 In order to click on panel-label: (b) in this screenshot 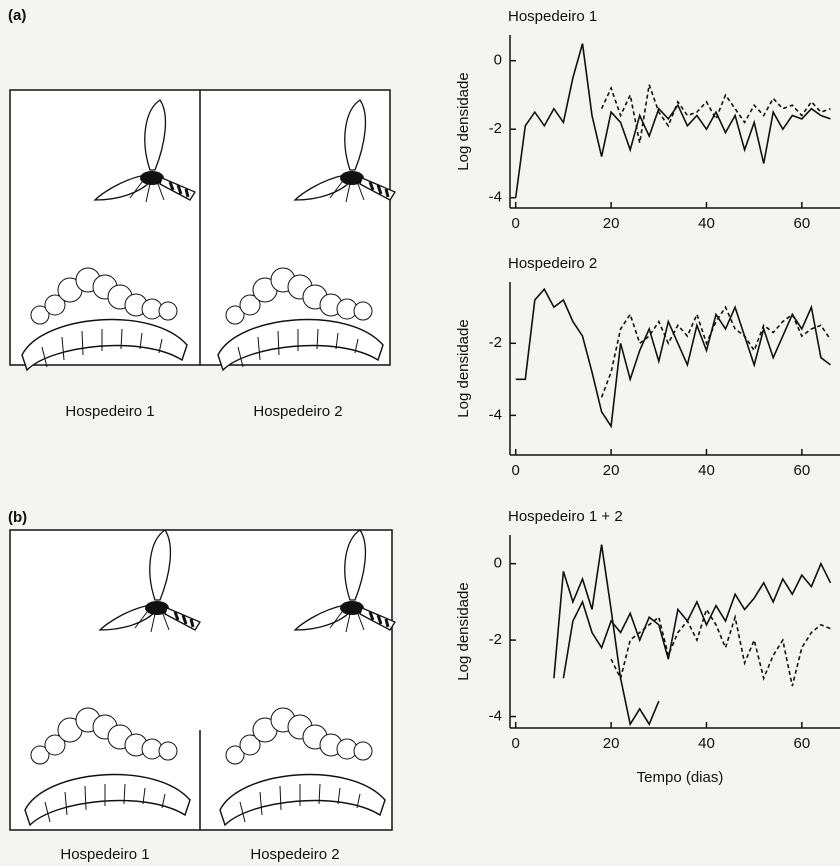, I will do `click(17, 517)`.